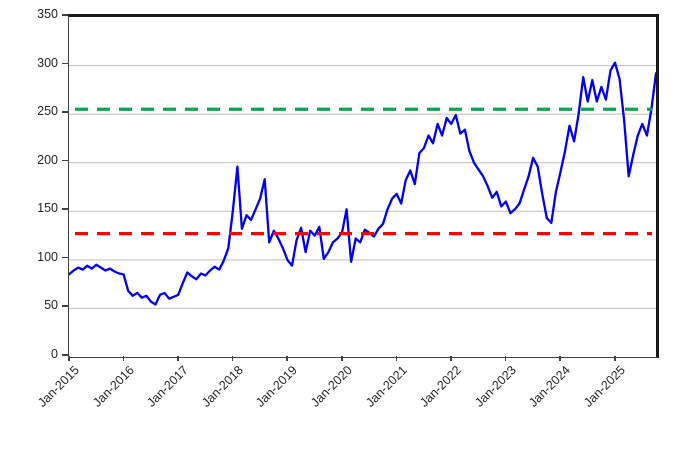 Image resolution: width=679 pixels, height=451 pixels. I want to click on y-tick-label: 50, so click(51, 305).